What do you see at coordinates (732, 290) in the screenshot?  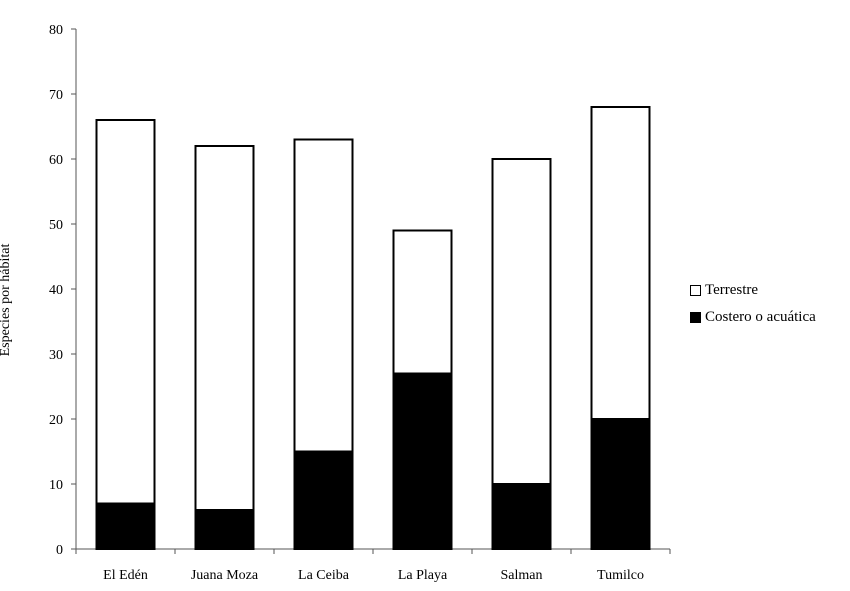 I see `legend-label: Terrestre` at bounding box center [732, 290].